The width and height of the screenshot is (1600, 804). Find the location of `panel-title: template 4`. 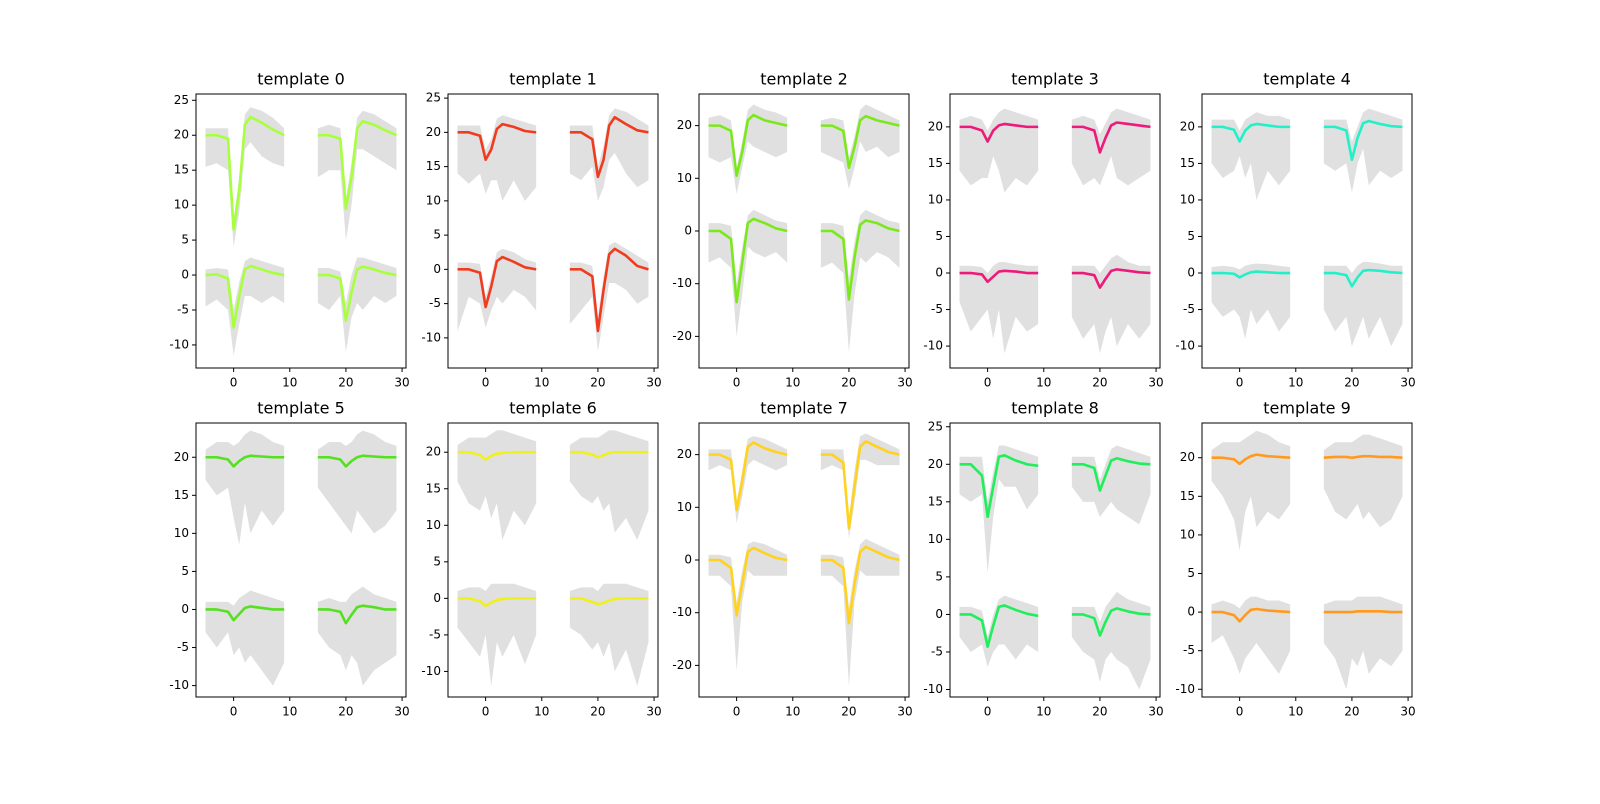

panel-title: template 4 is located at coordinates (1307, 79).